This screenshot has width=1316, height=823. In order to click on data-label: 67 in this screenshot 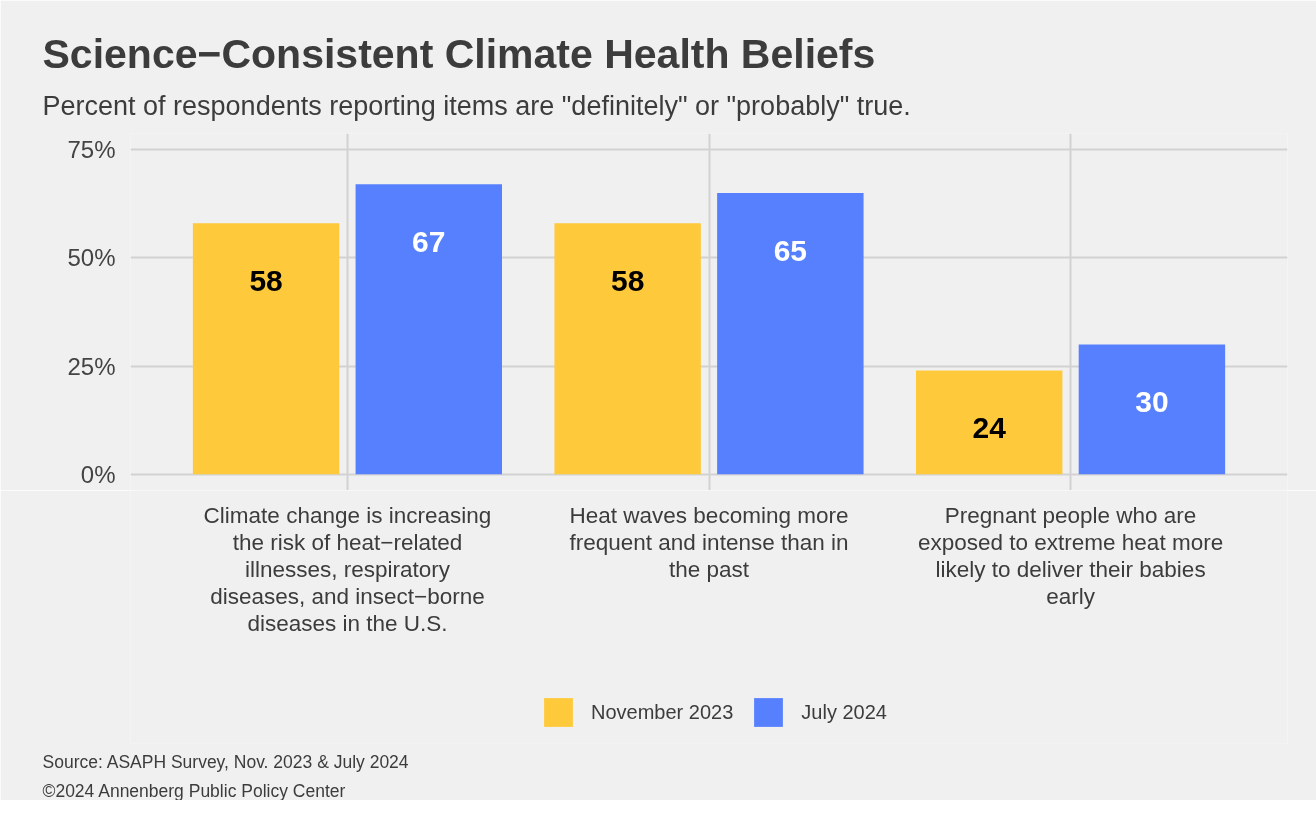, I will do `click(429, 242)`.